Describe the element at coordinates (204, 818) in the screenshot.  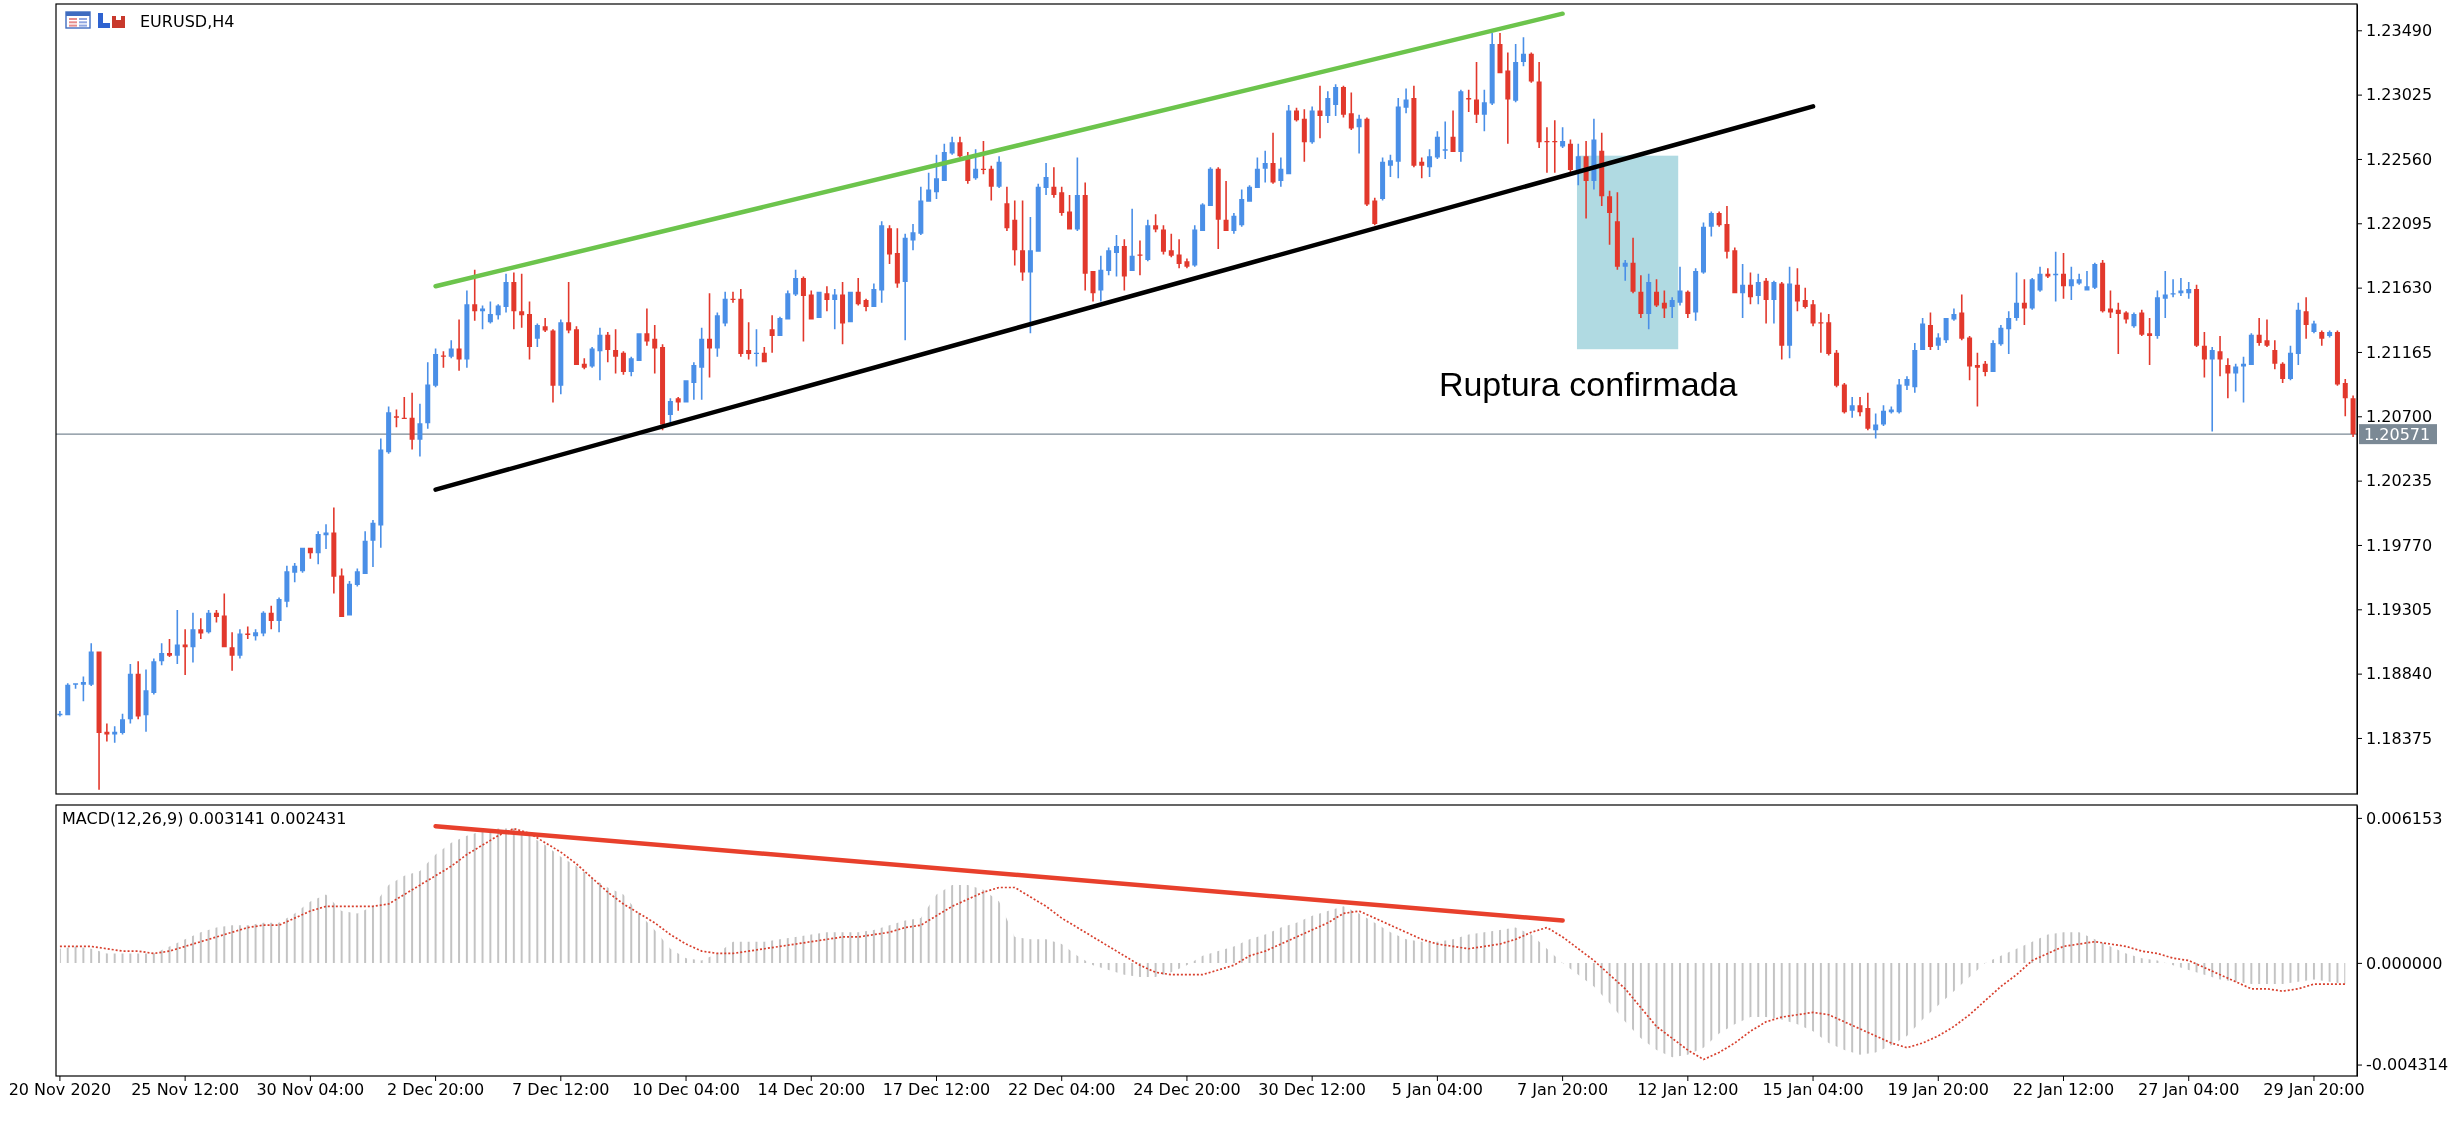
I see `chart-title: MACD(12,26,9) 0.003141 0.002431` at that location.